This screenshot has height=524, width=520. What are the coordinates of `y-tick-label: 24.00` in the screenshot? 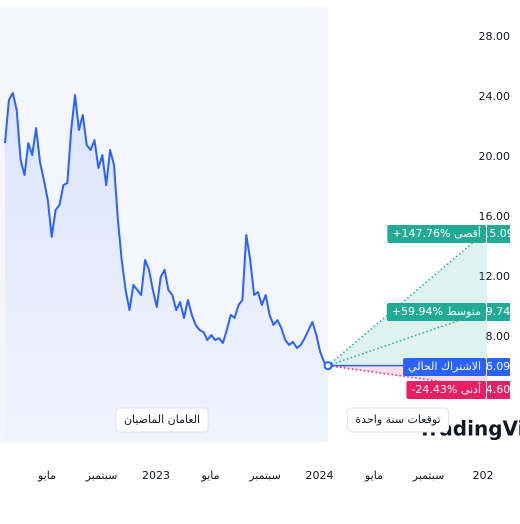 It's located at (495, 96).